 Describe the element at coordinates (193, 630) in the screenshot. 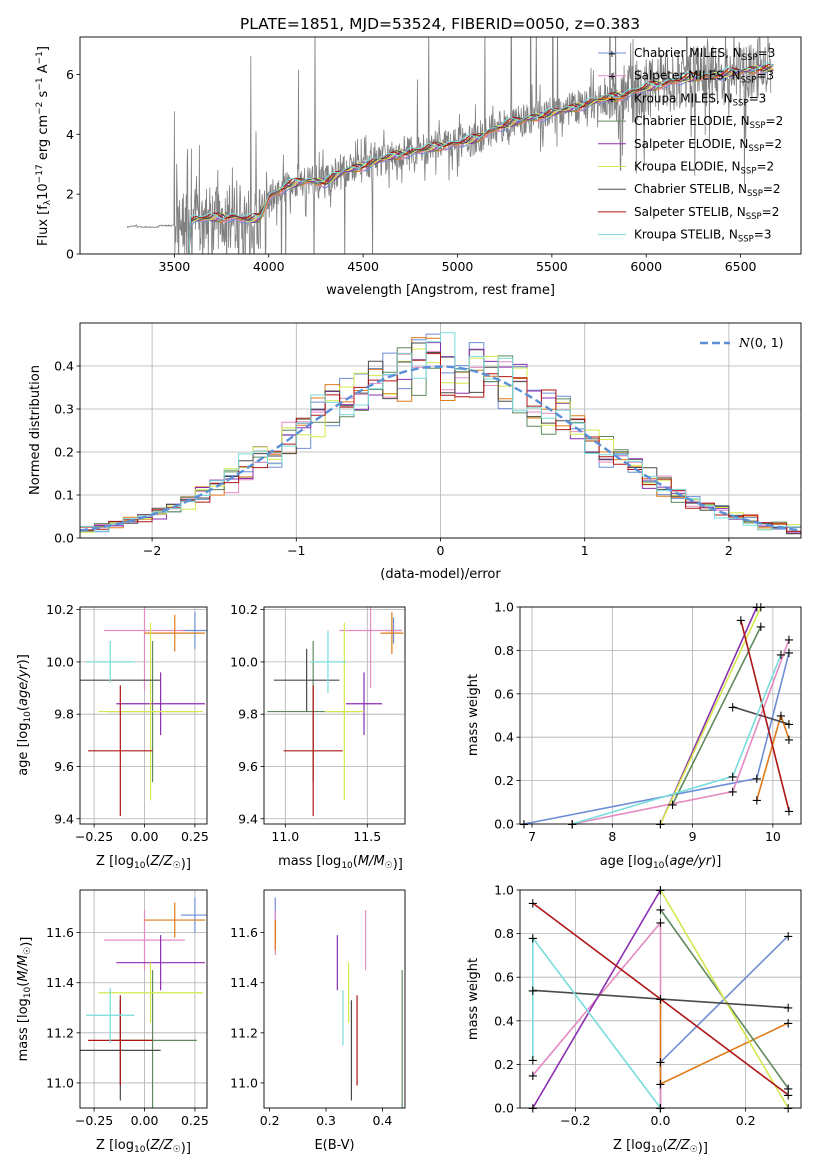

I see `errorbar-chabrier-miles` at that location.